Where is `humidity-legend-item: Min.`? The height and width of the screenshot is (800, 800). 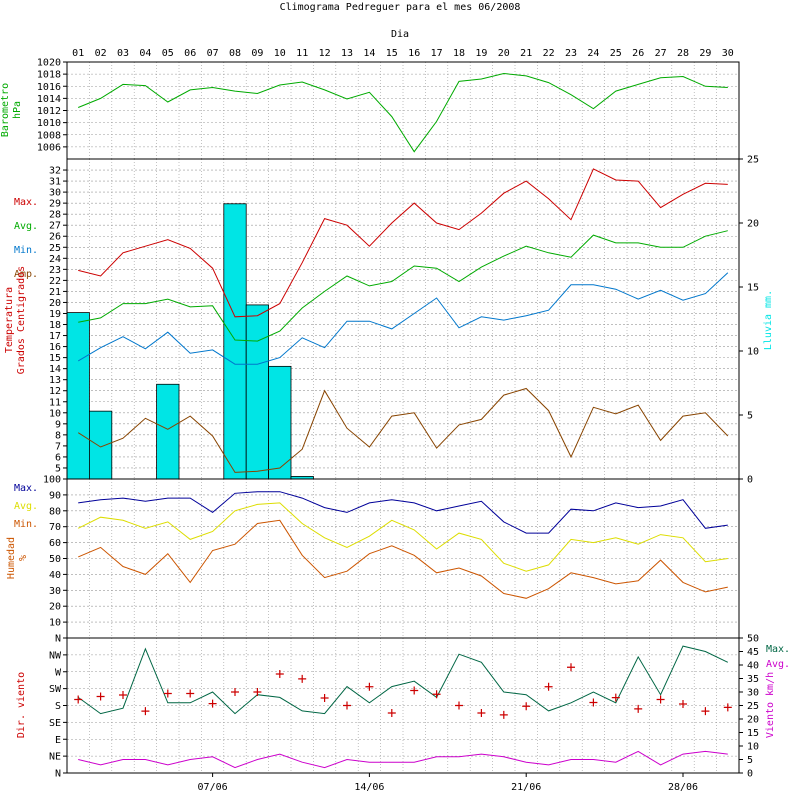 humidity-legend-item: Min. is located at coordinates (26, 524).